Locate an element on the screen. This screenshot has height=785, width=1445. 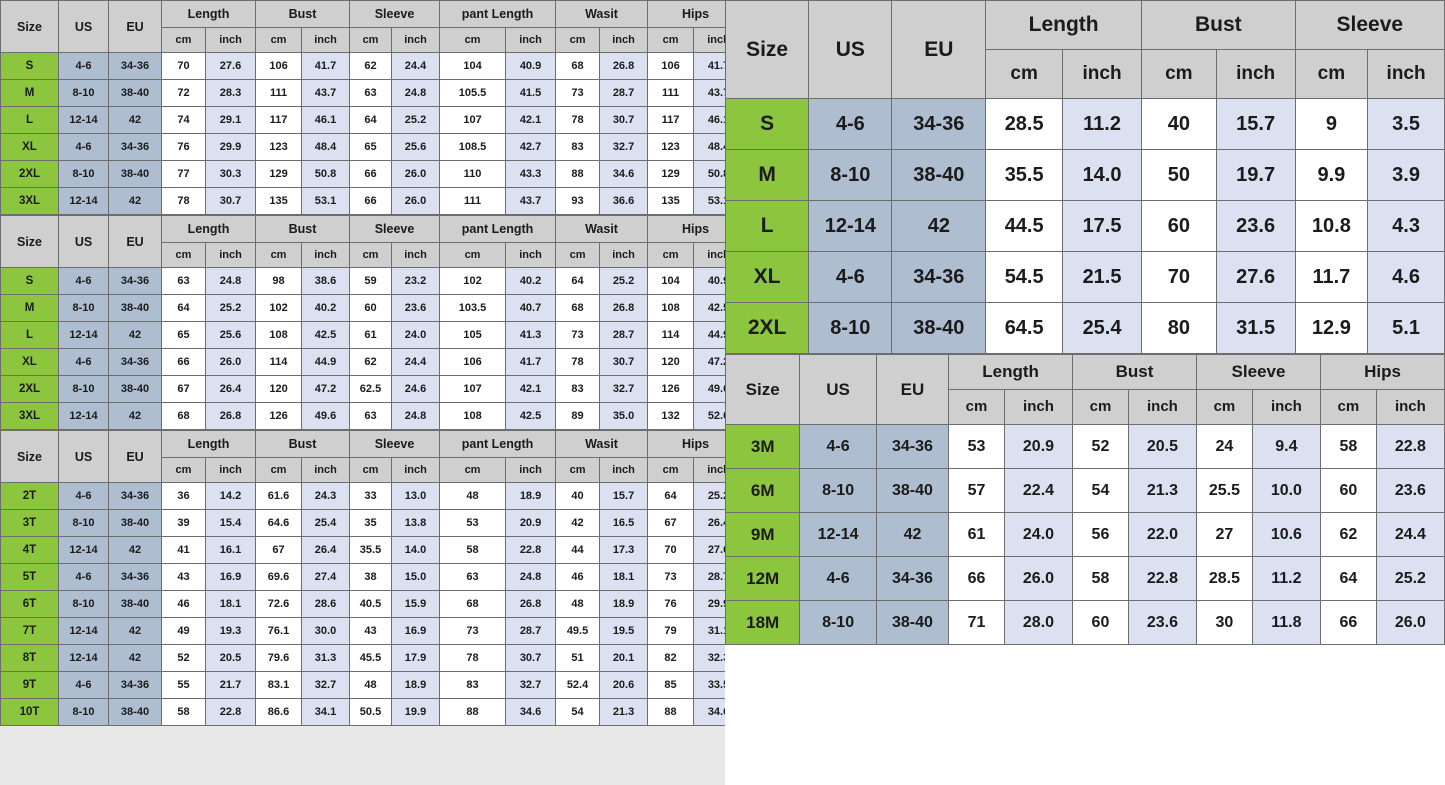
group-header: Hips is located at coordinates (1382, 372).